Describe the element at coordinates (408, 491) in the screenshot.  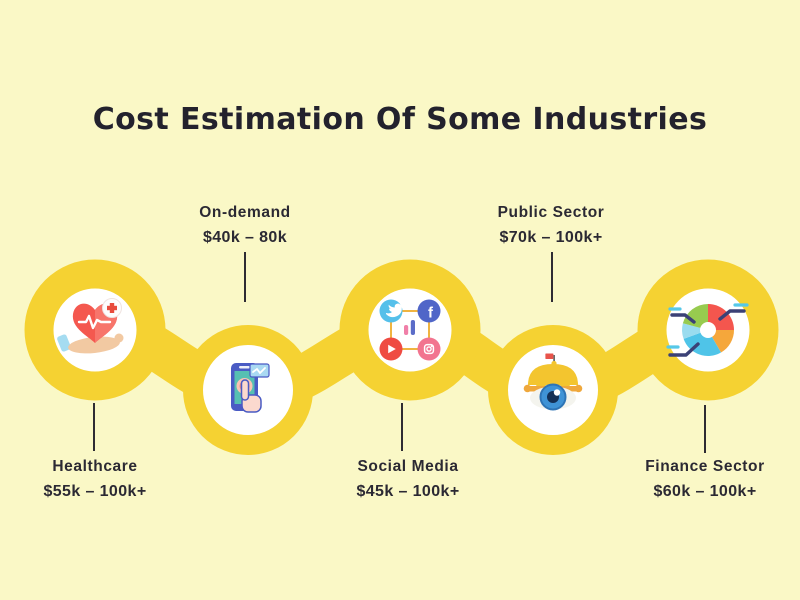
I see `industry-cost-range: $45k – 100k+` at that location.